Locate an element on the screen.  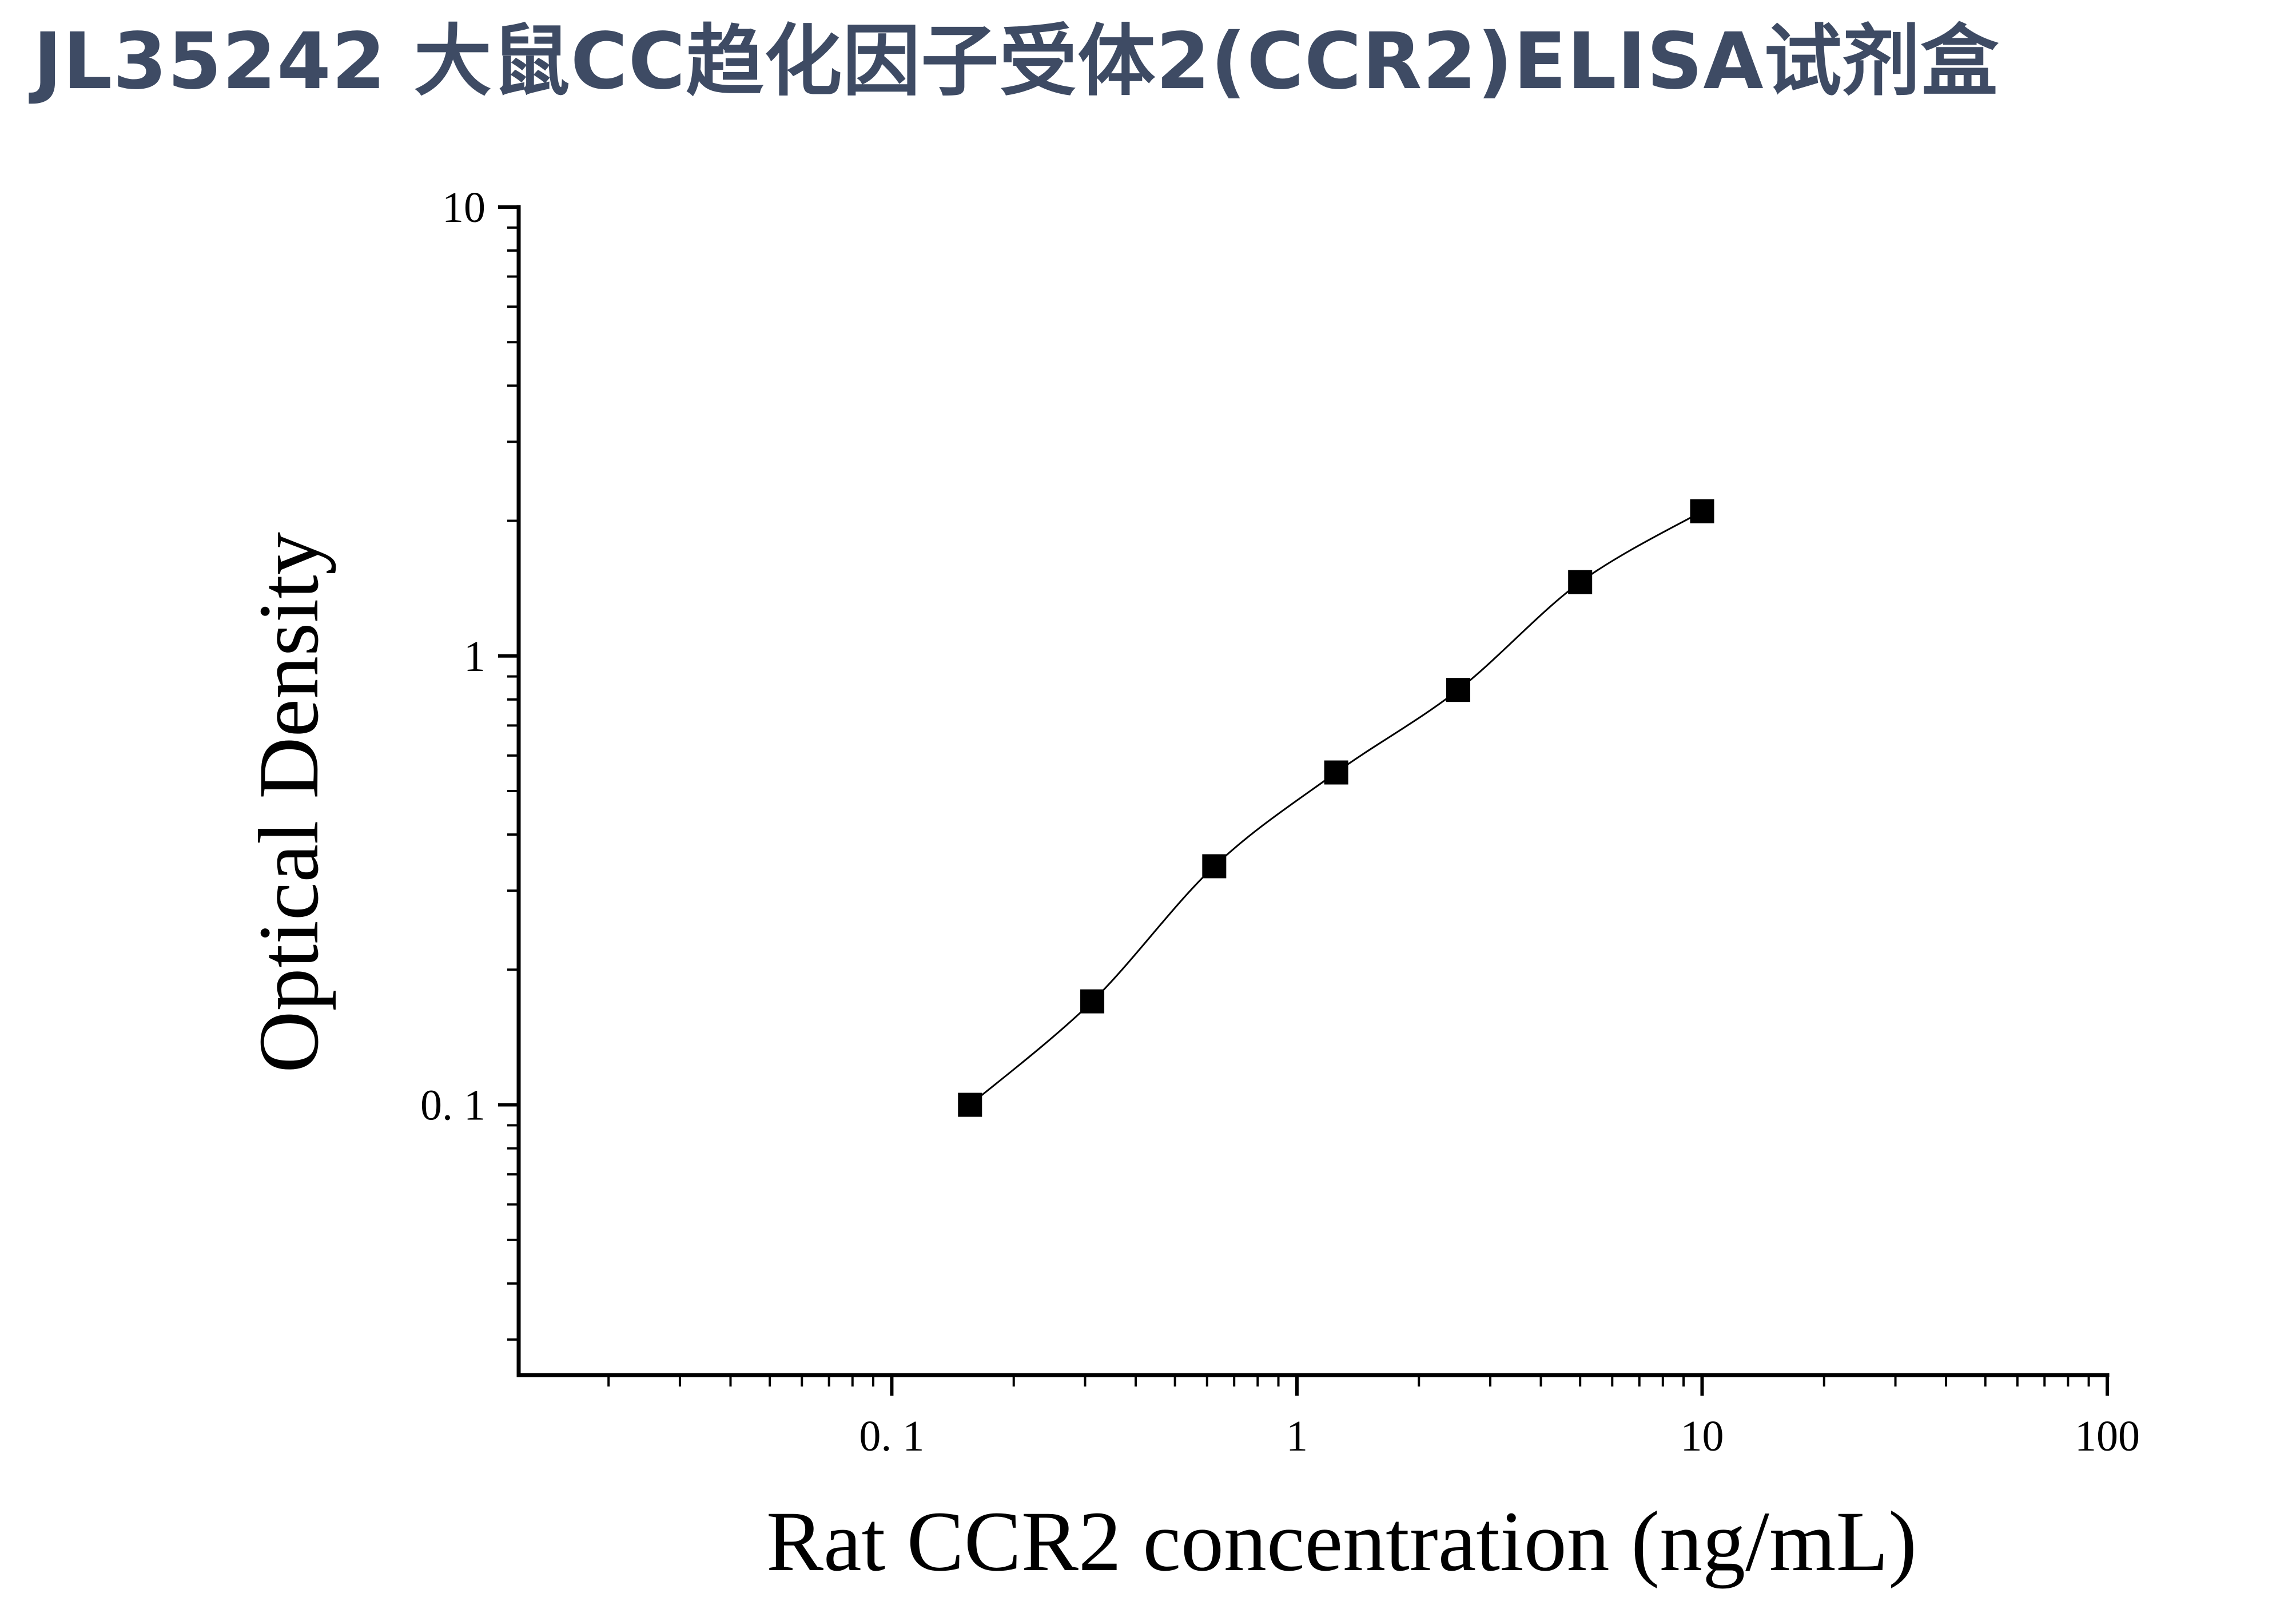
data-points is located at coordinates (1336, 808).